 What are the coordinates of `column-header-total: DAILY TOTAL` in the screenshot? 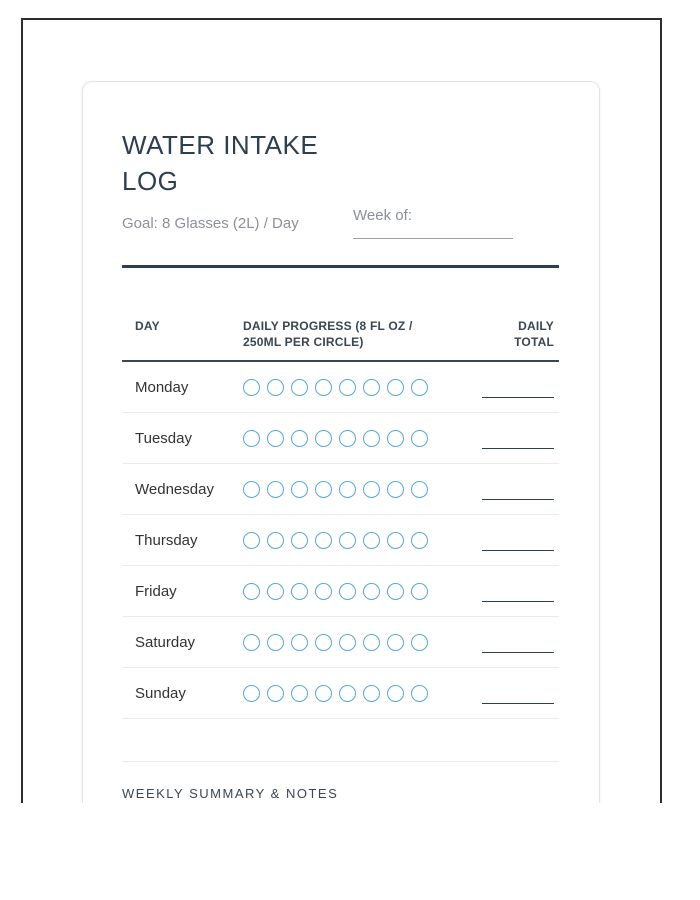 It's located at (534, 334).